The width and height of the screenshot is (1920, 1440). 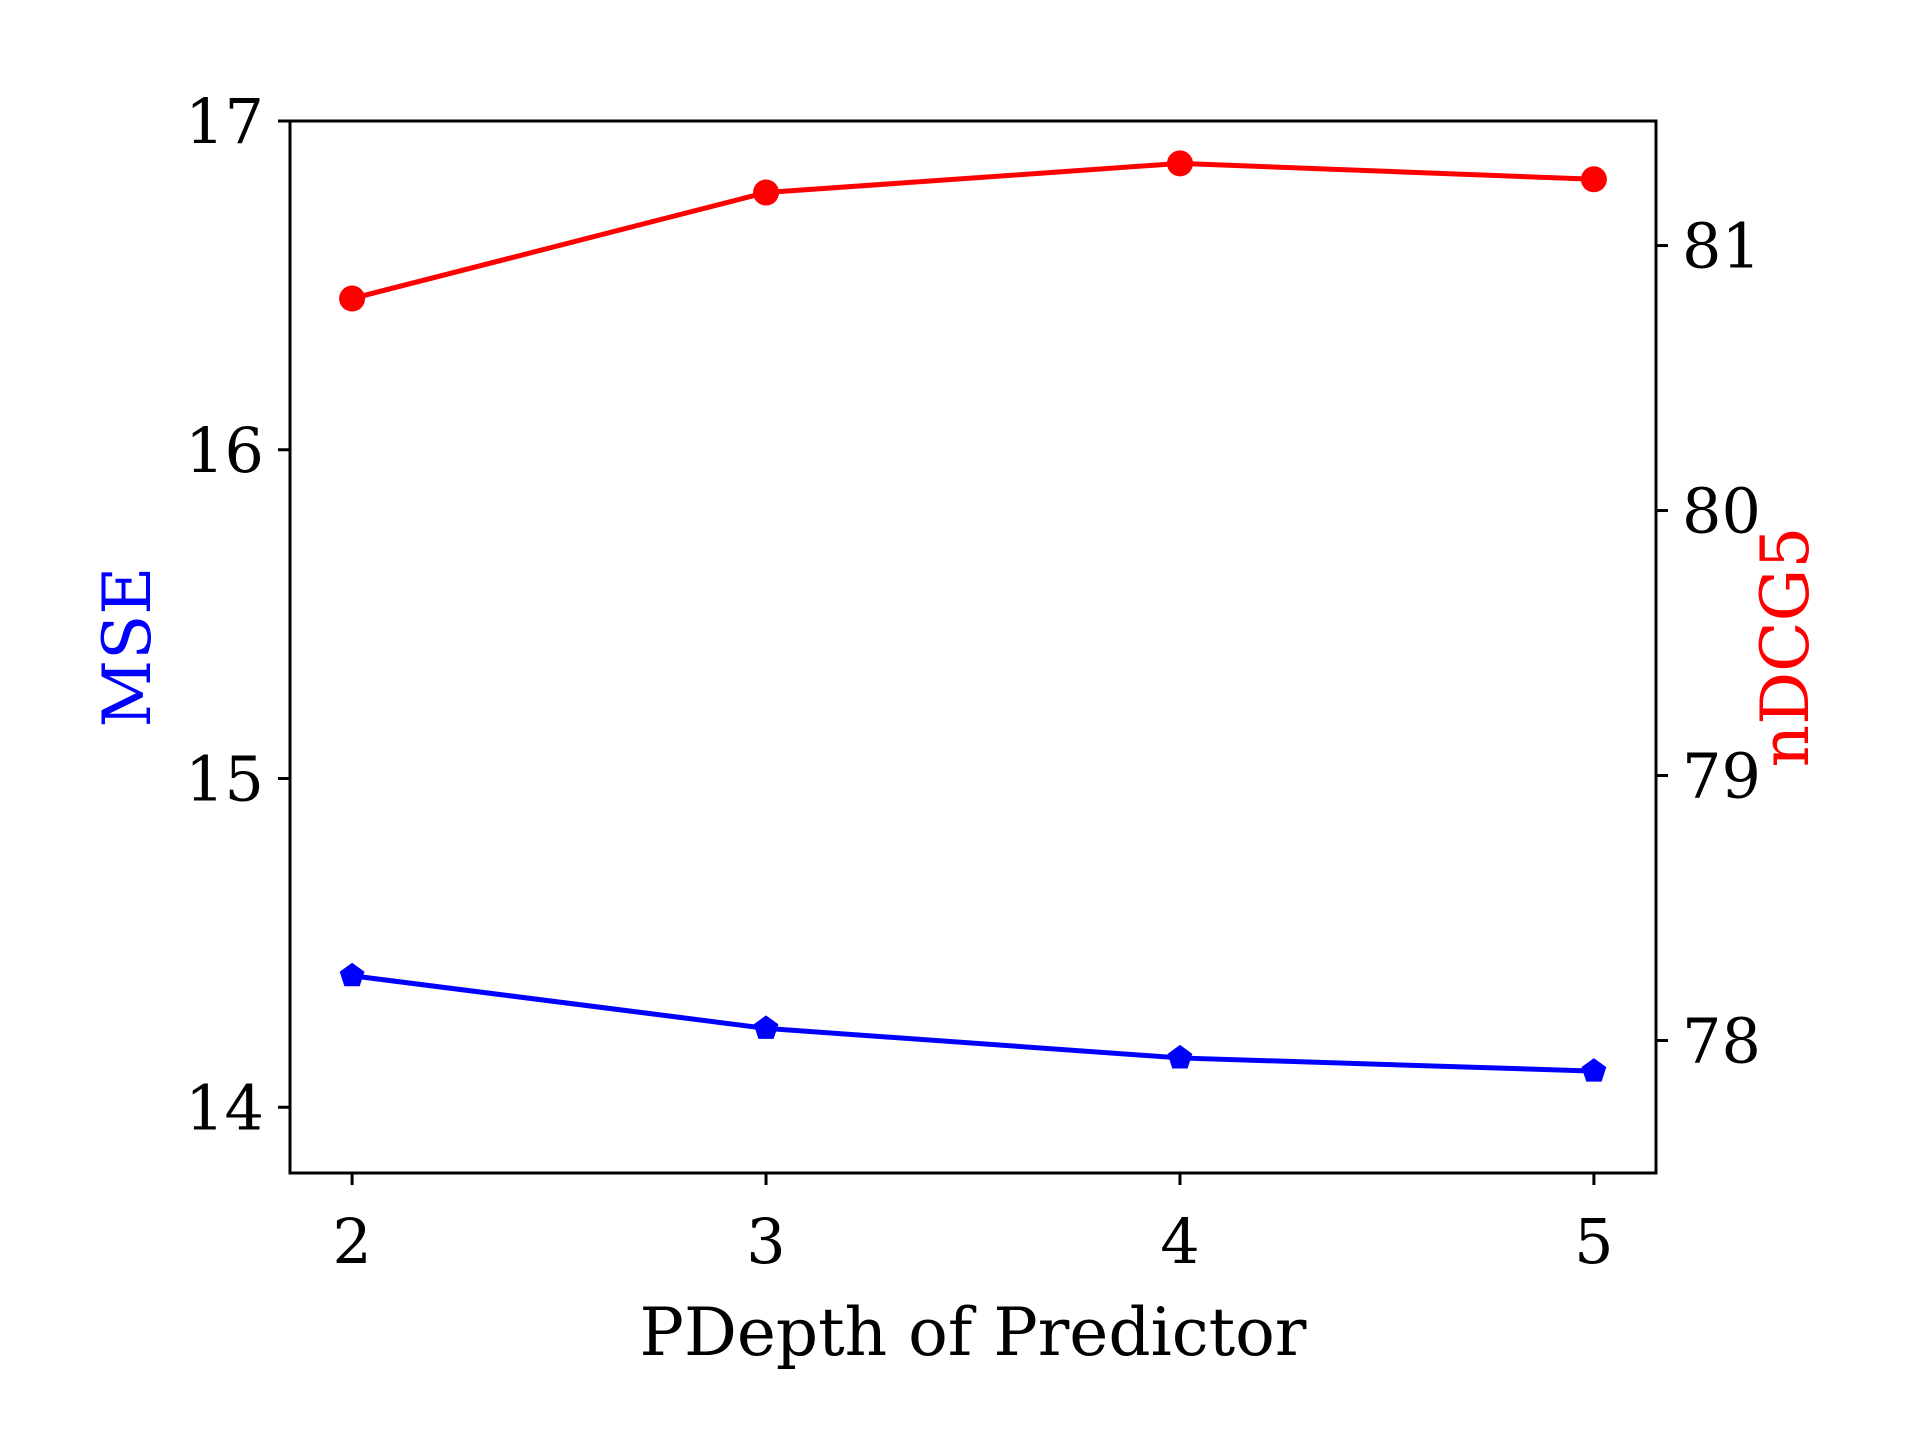 I want to click on left-y-tick-label: 17, so click(x=224, y=121).